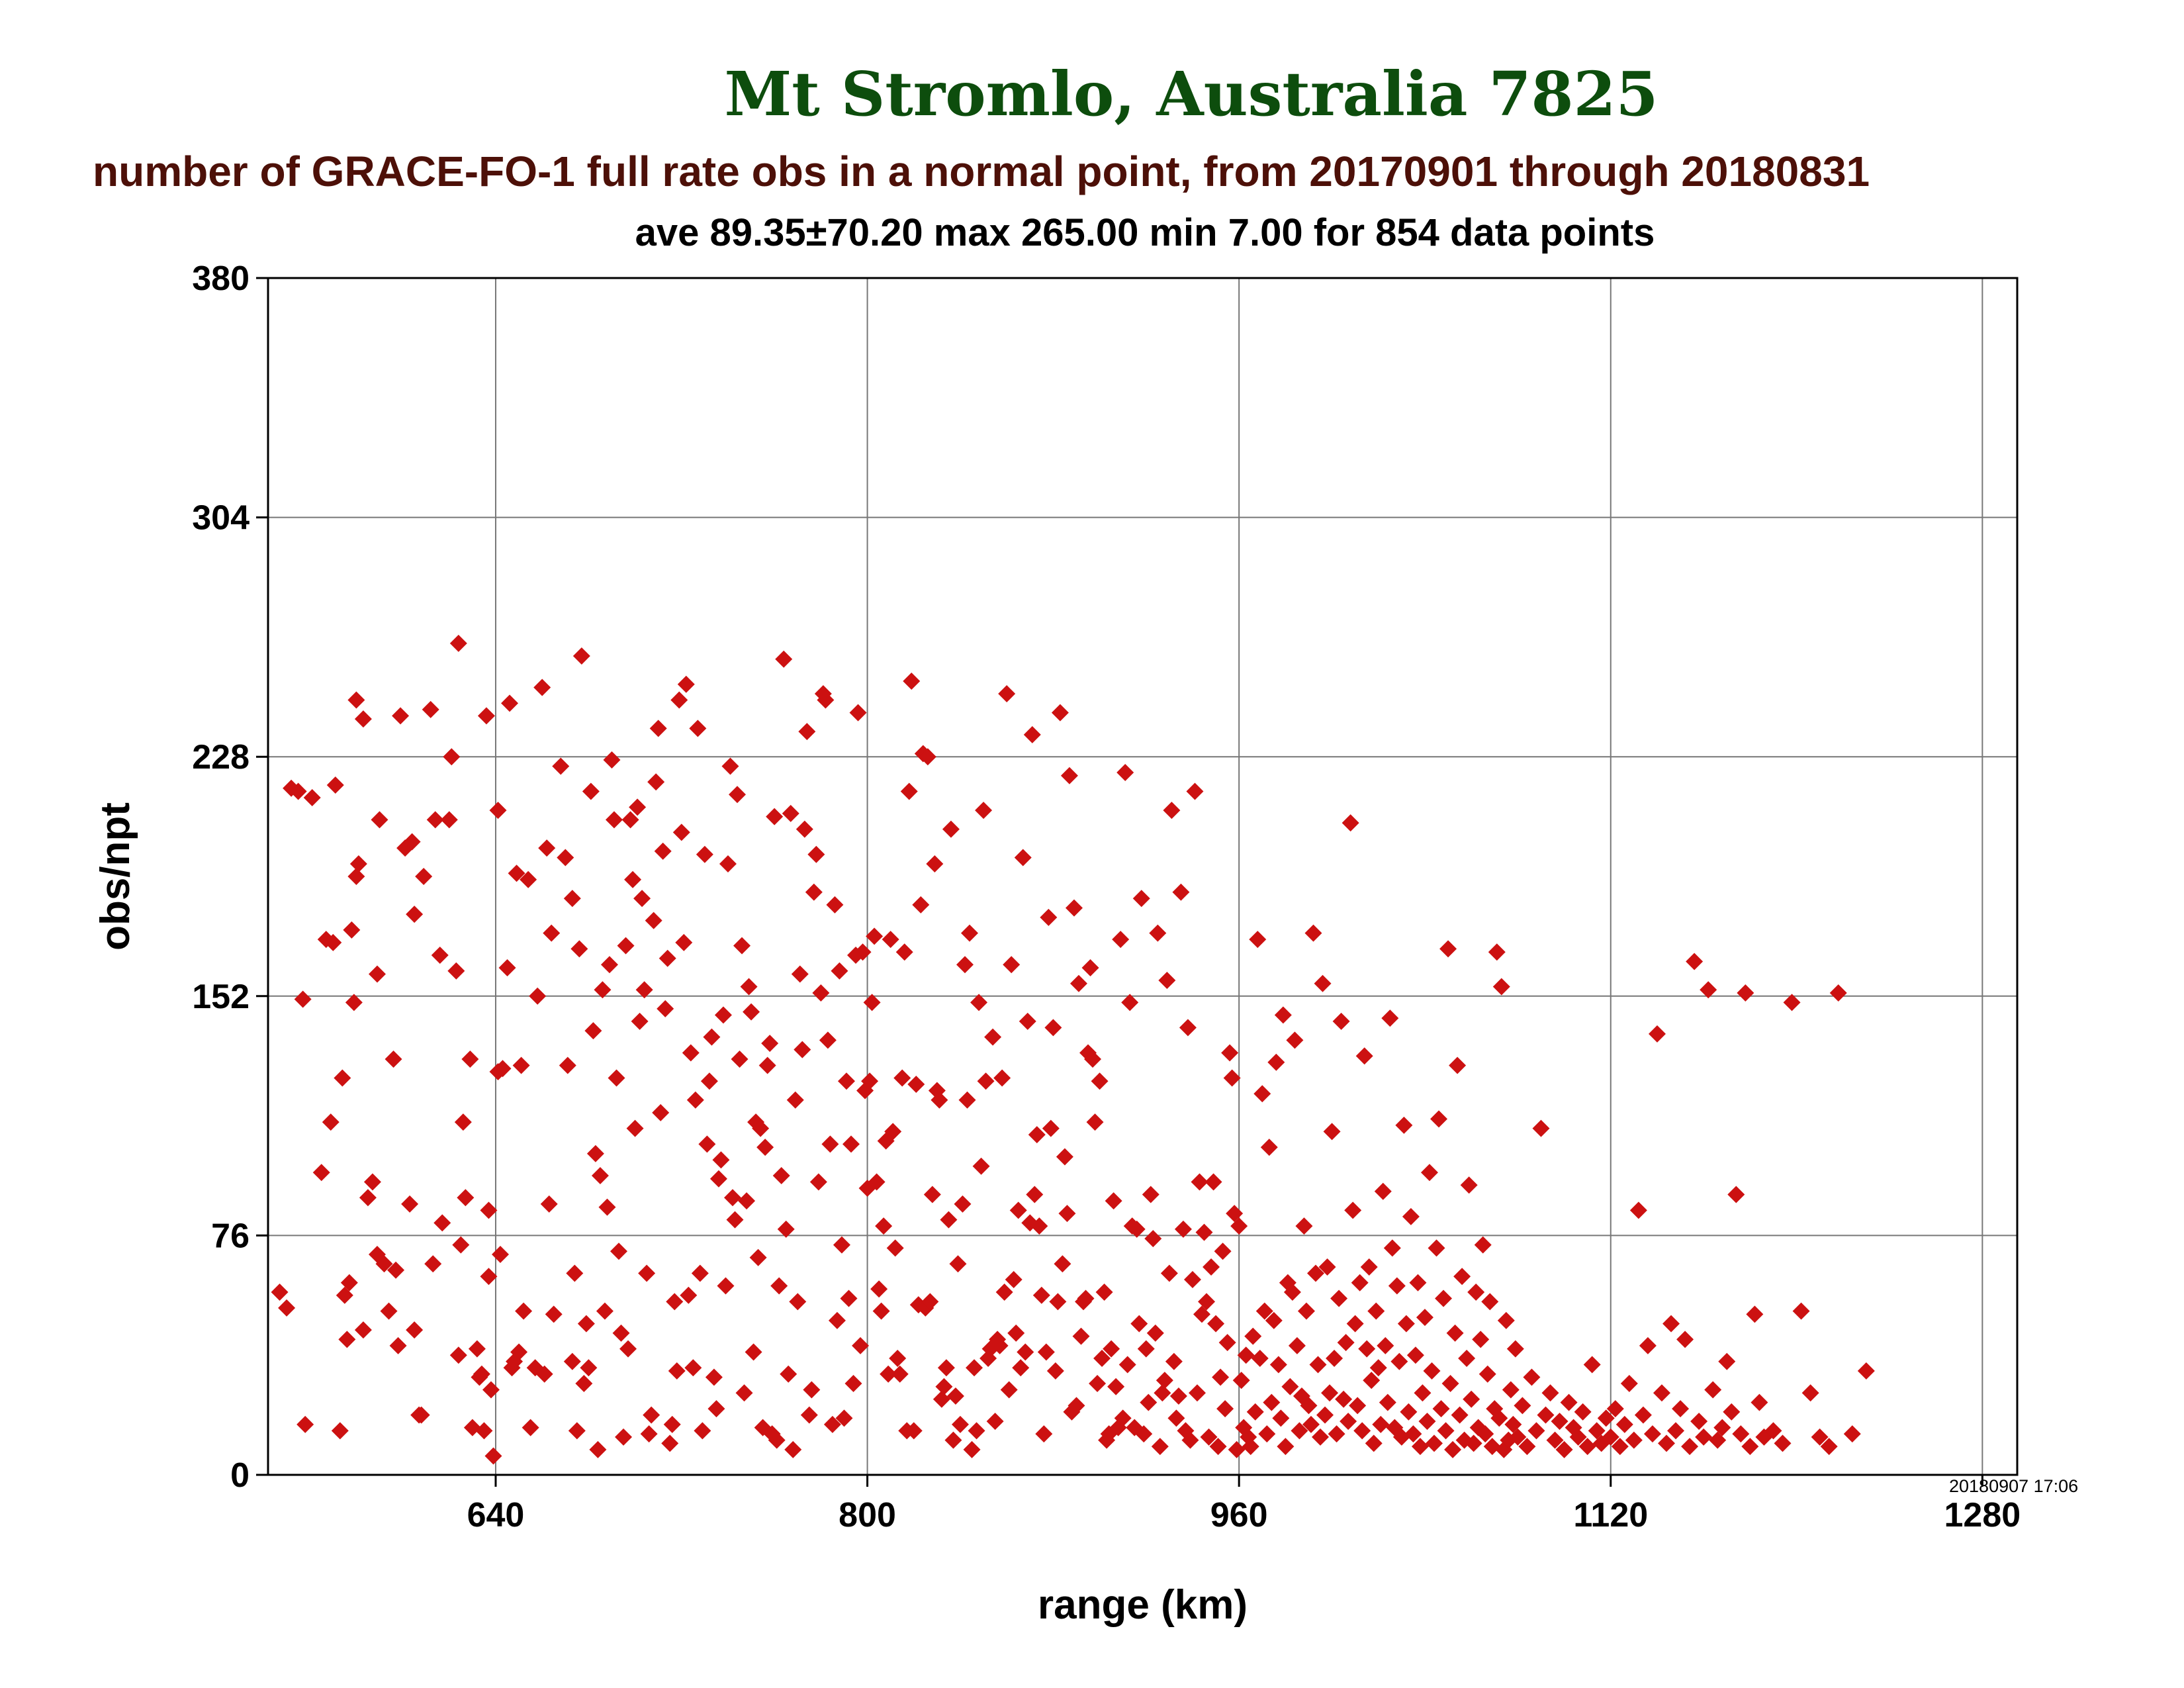 The height and width of the screenshot is (1688, 2184). Describe the element at coordinates (2014, 1486) in the screenshot. I see `generated-timestamp: 20180907 17:06` at that location.